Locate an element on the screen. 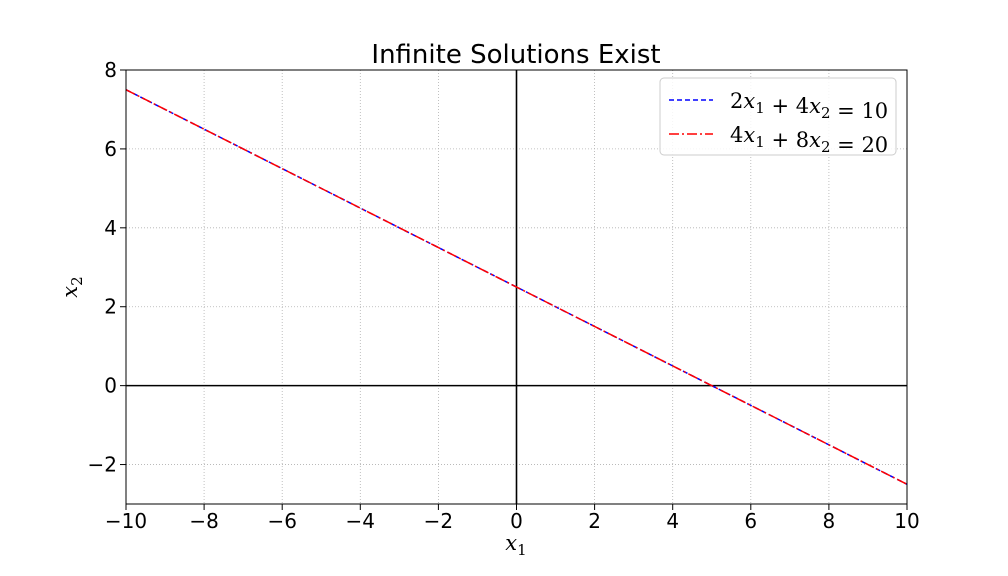  y-tick-label: 6 is located at coordinates (110, 149).